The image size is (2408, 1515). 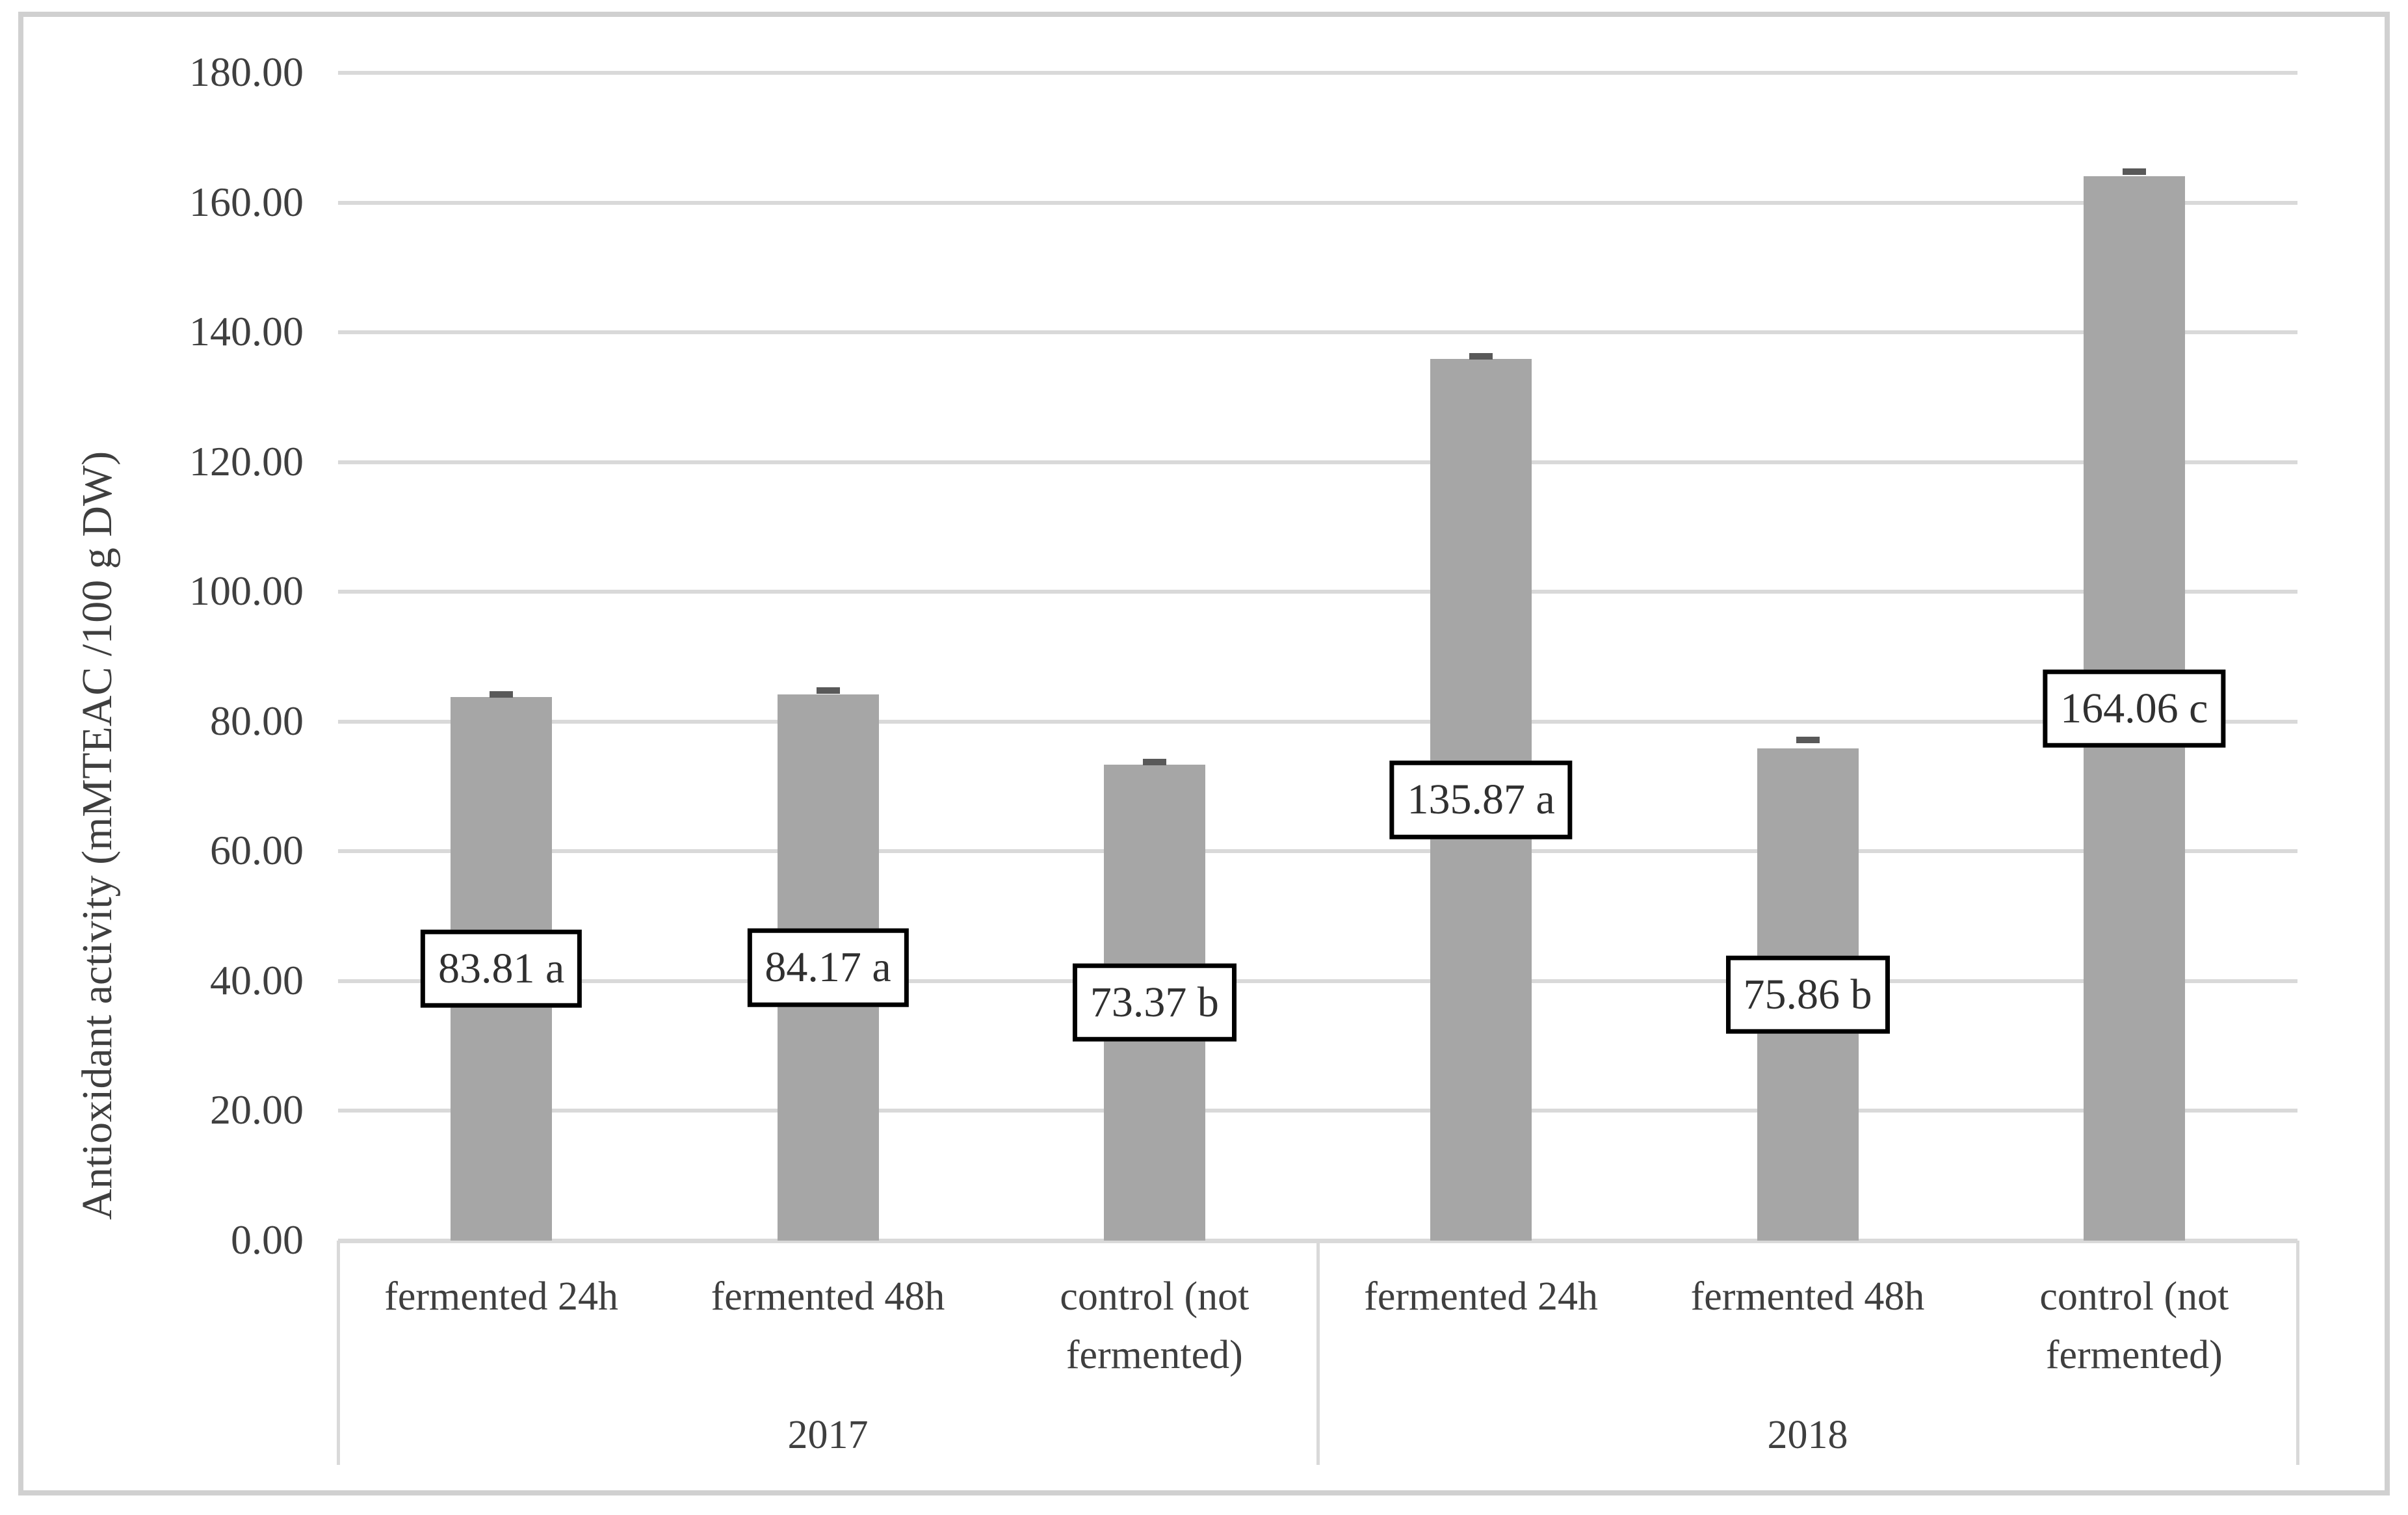 What do you see at coordinates (2134, 708) in the screenshot?
I see `data-label-box: 164.06 c` at bounding box center [2134, 708].